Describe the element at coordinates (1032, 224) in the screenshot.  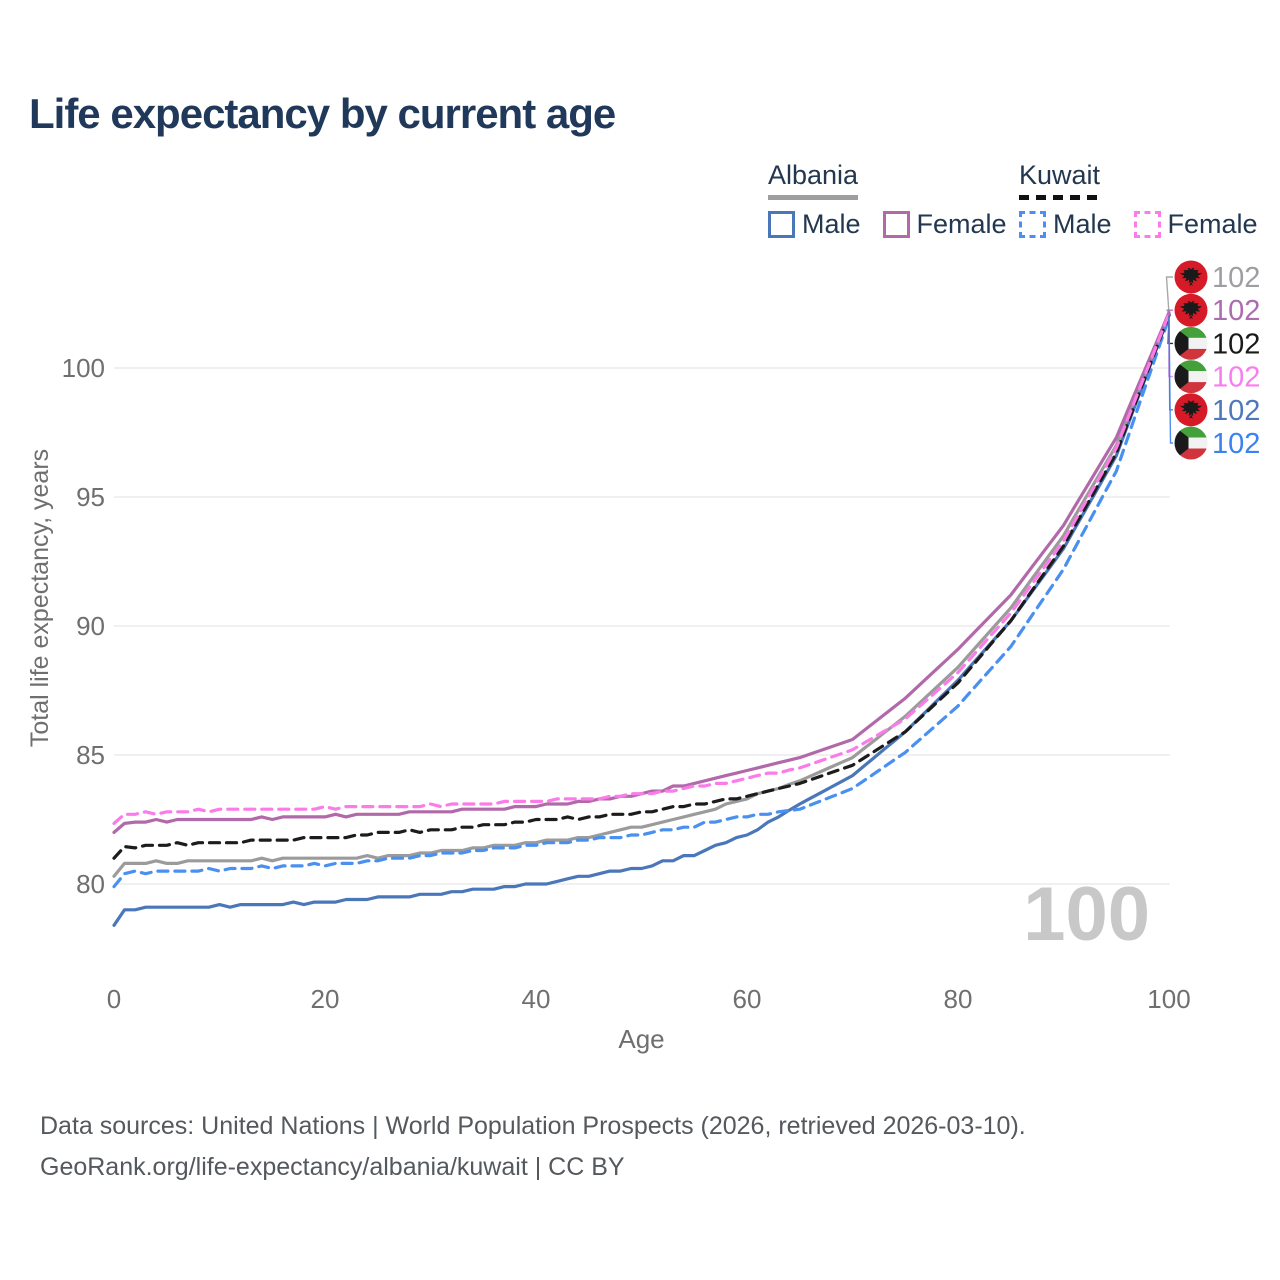
I see `kuwait-male-swatch-icon` at that location.